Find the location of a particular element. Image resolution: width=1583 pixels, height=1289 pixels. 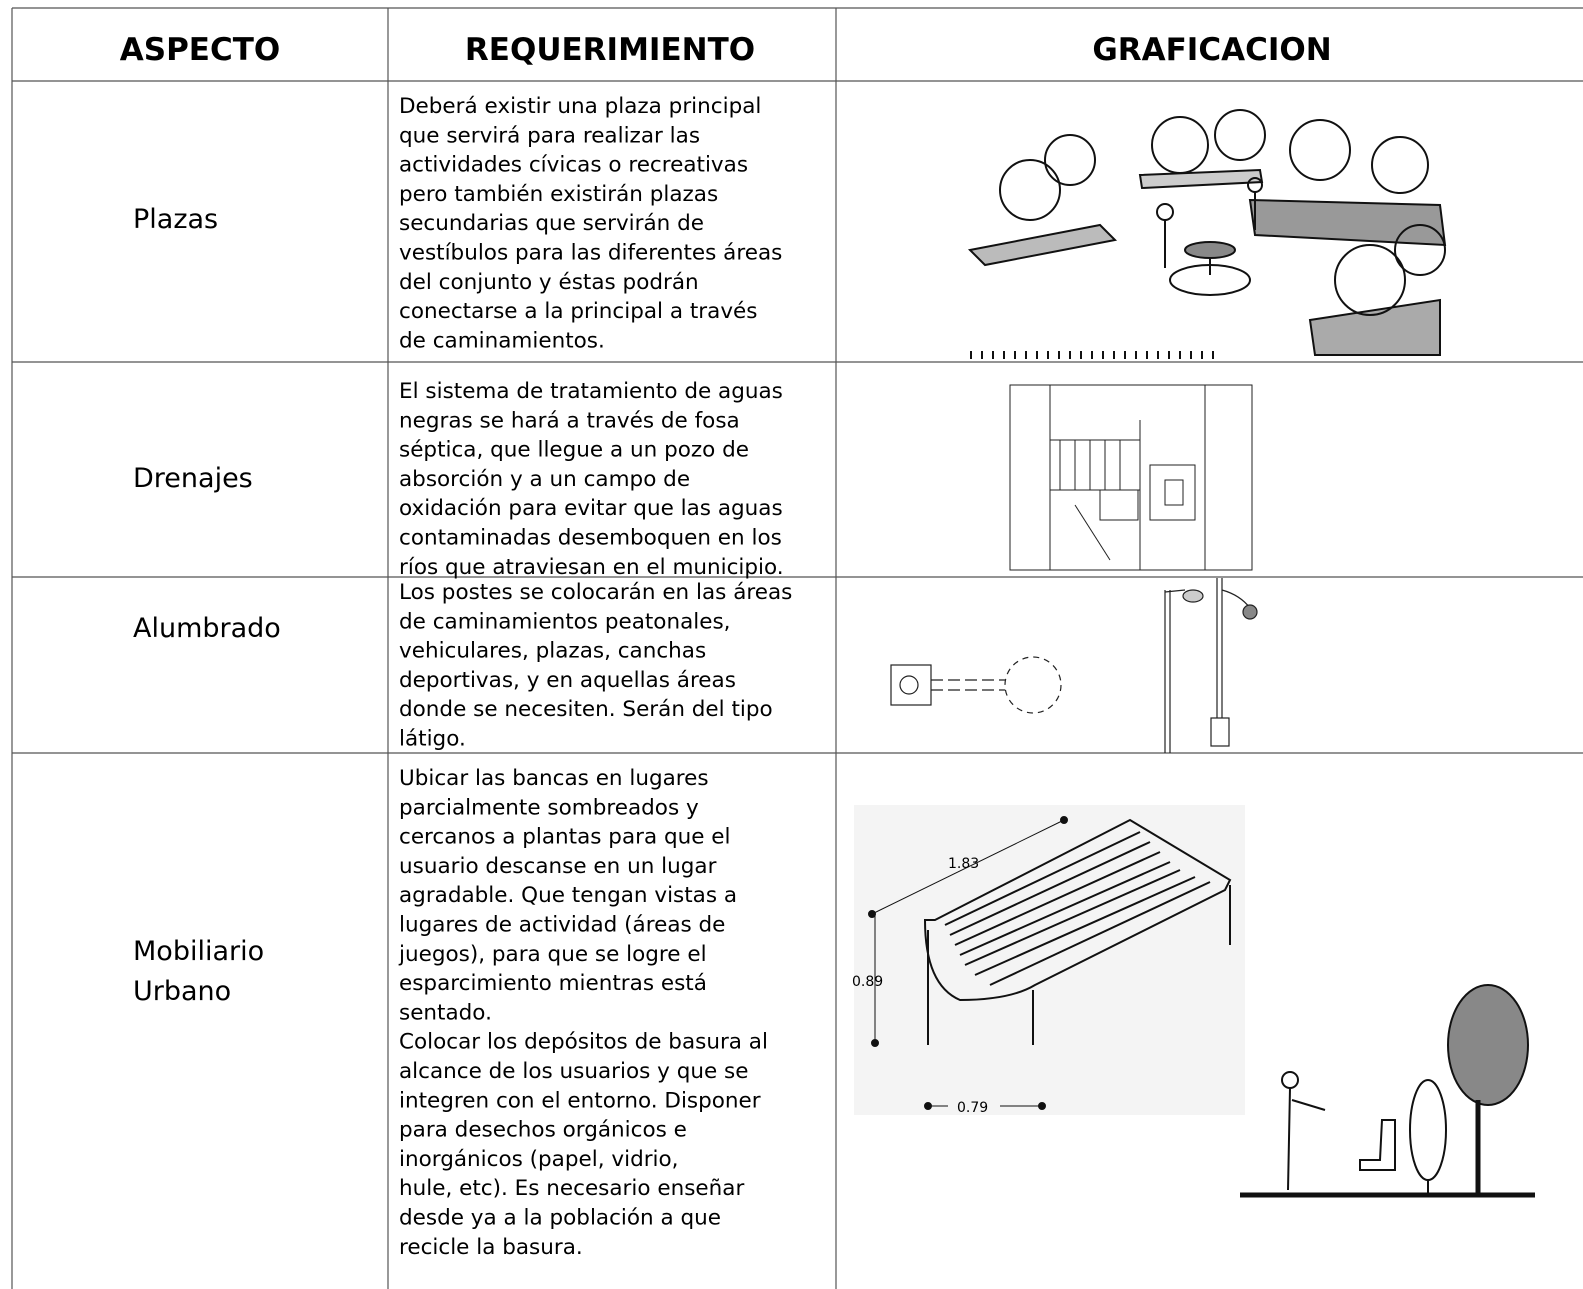

lighting-drawing is located at coordinates (1074, 665).